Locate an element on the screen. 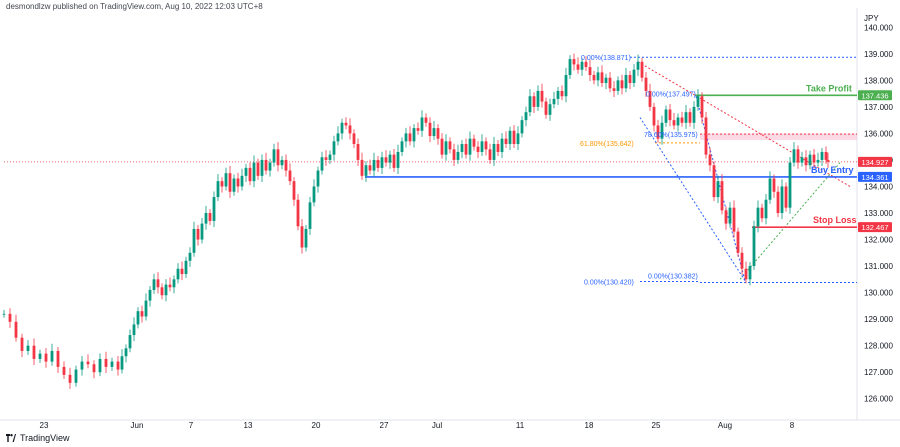  y-tick-label: 139.000 is located at coordinates (878, 54).